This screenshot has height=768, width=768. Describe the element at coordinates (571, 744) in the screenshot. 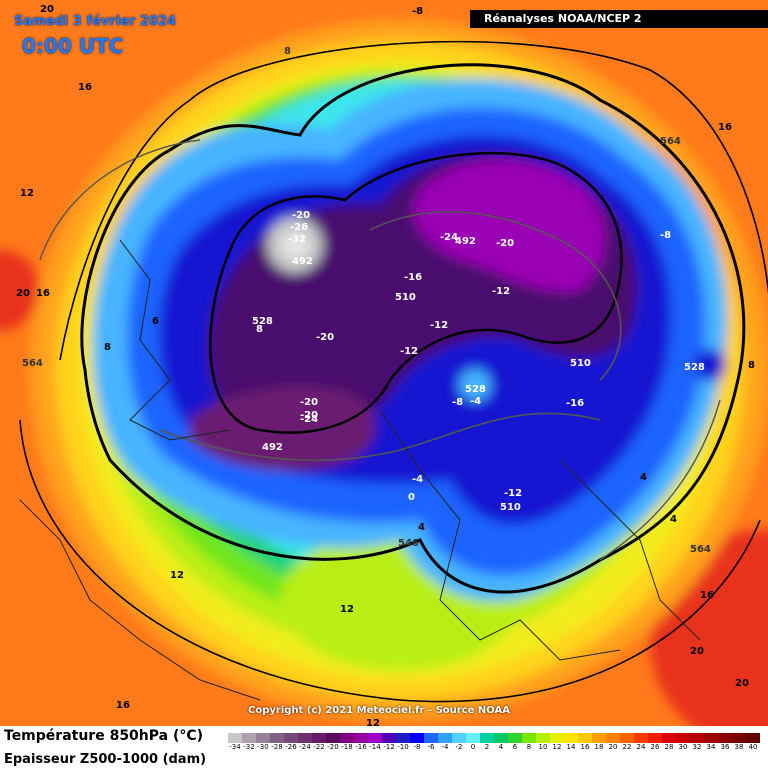

I see `scale-cell: 14` at that location.